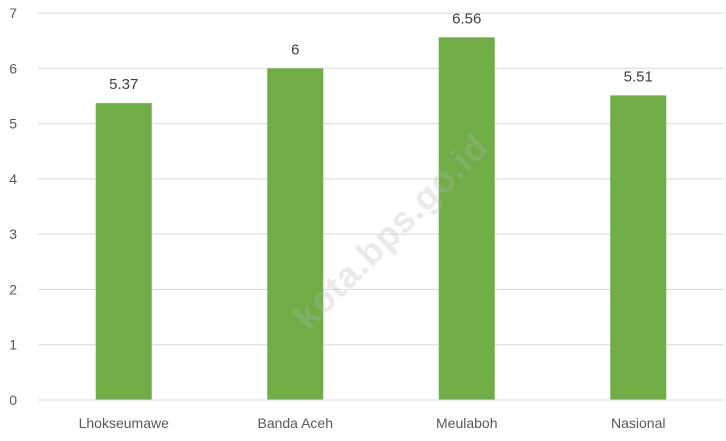  What do you see at coordinates (13, 179) in the screenshot?
I see `y-tick-label: 4` at bounding box center [13, 179].